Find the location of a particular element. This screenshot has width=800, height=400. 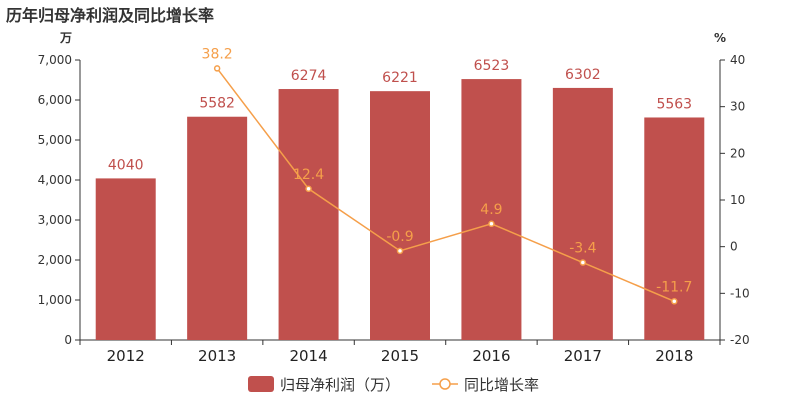

bar-data-label: 6274 is located at coordinates (309, 76).